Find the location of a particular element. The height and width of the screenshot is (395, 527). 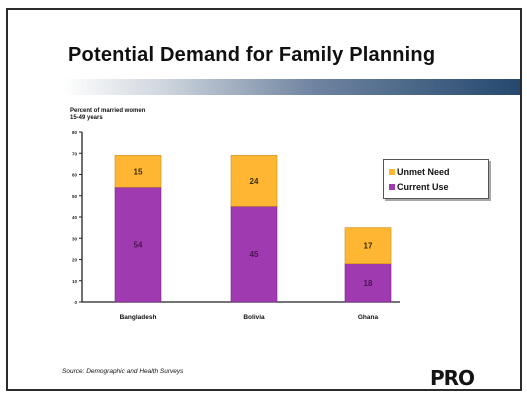

data-label-current-use-bangladesh: 54 is located at coordinates (138, 245).